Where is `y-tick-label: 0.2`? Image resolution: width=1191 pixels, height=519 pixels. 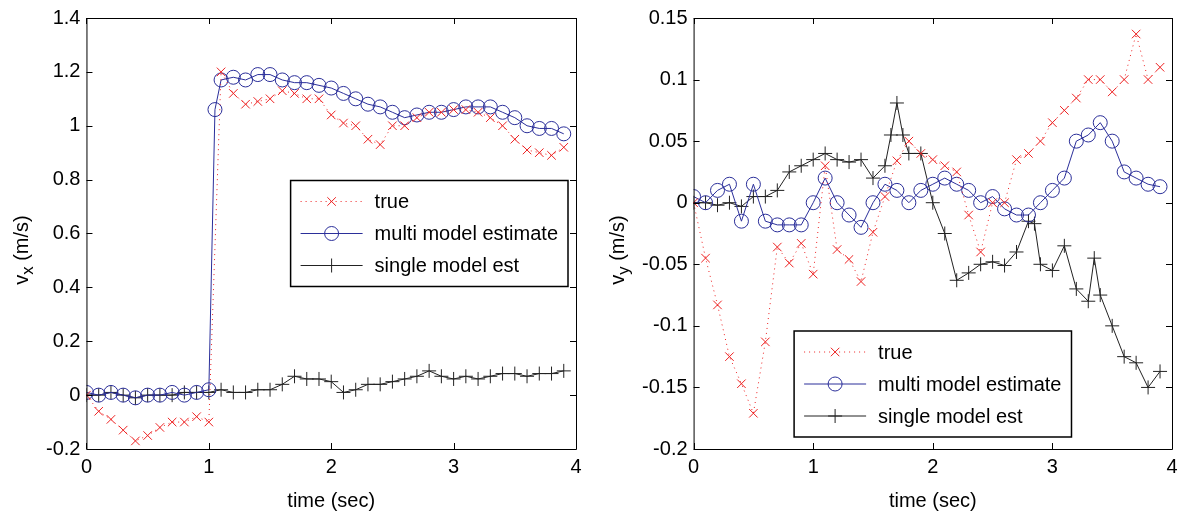
y-tick-label: 0.2 is located at coordinates (66, 339).